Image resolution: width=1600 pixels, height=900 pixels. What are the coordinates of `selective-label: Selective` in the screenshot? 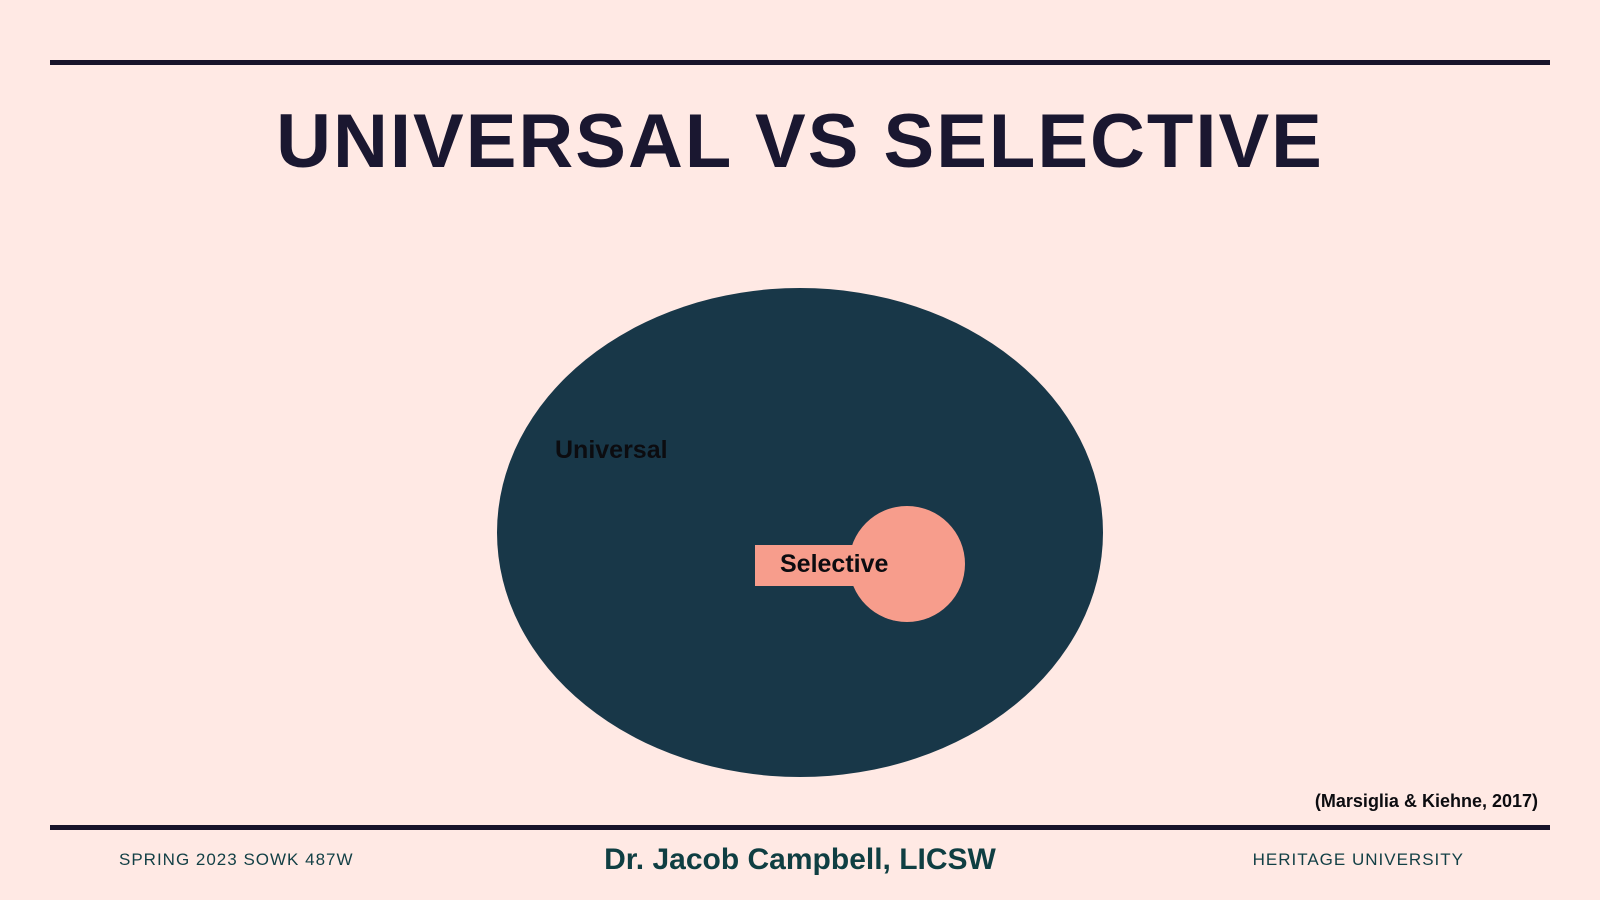 It's located at (834, 564).